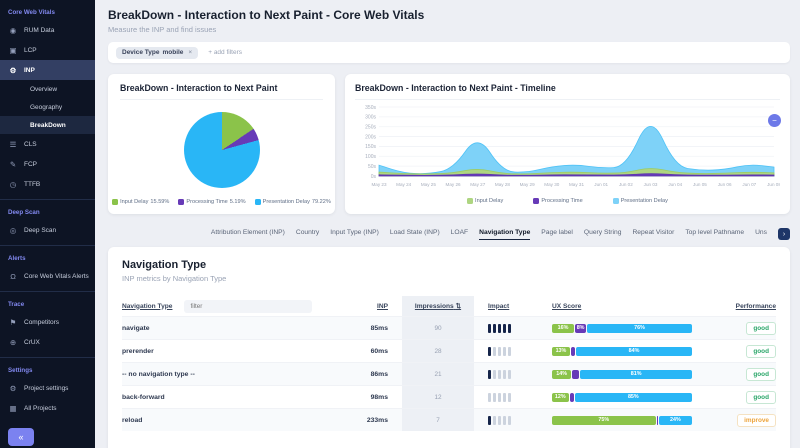  What do you see at coordinates (622, 397) in the screenshot?
I see `ux-score-bar: 12% 85%` at bounding box center [622, 397].